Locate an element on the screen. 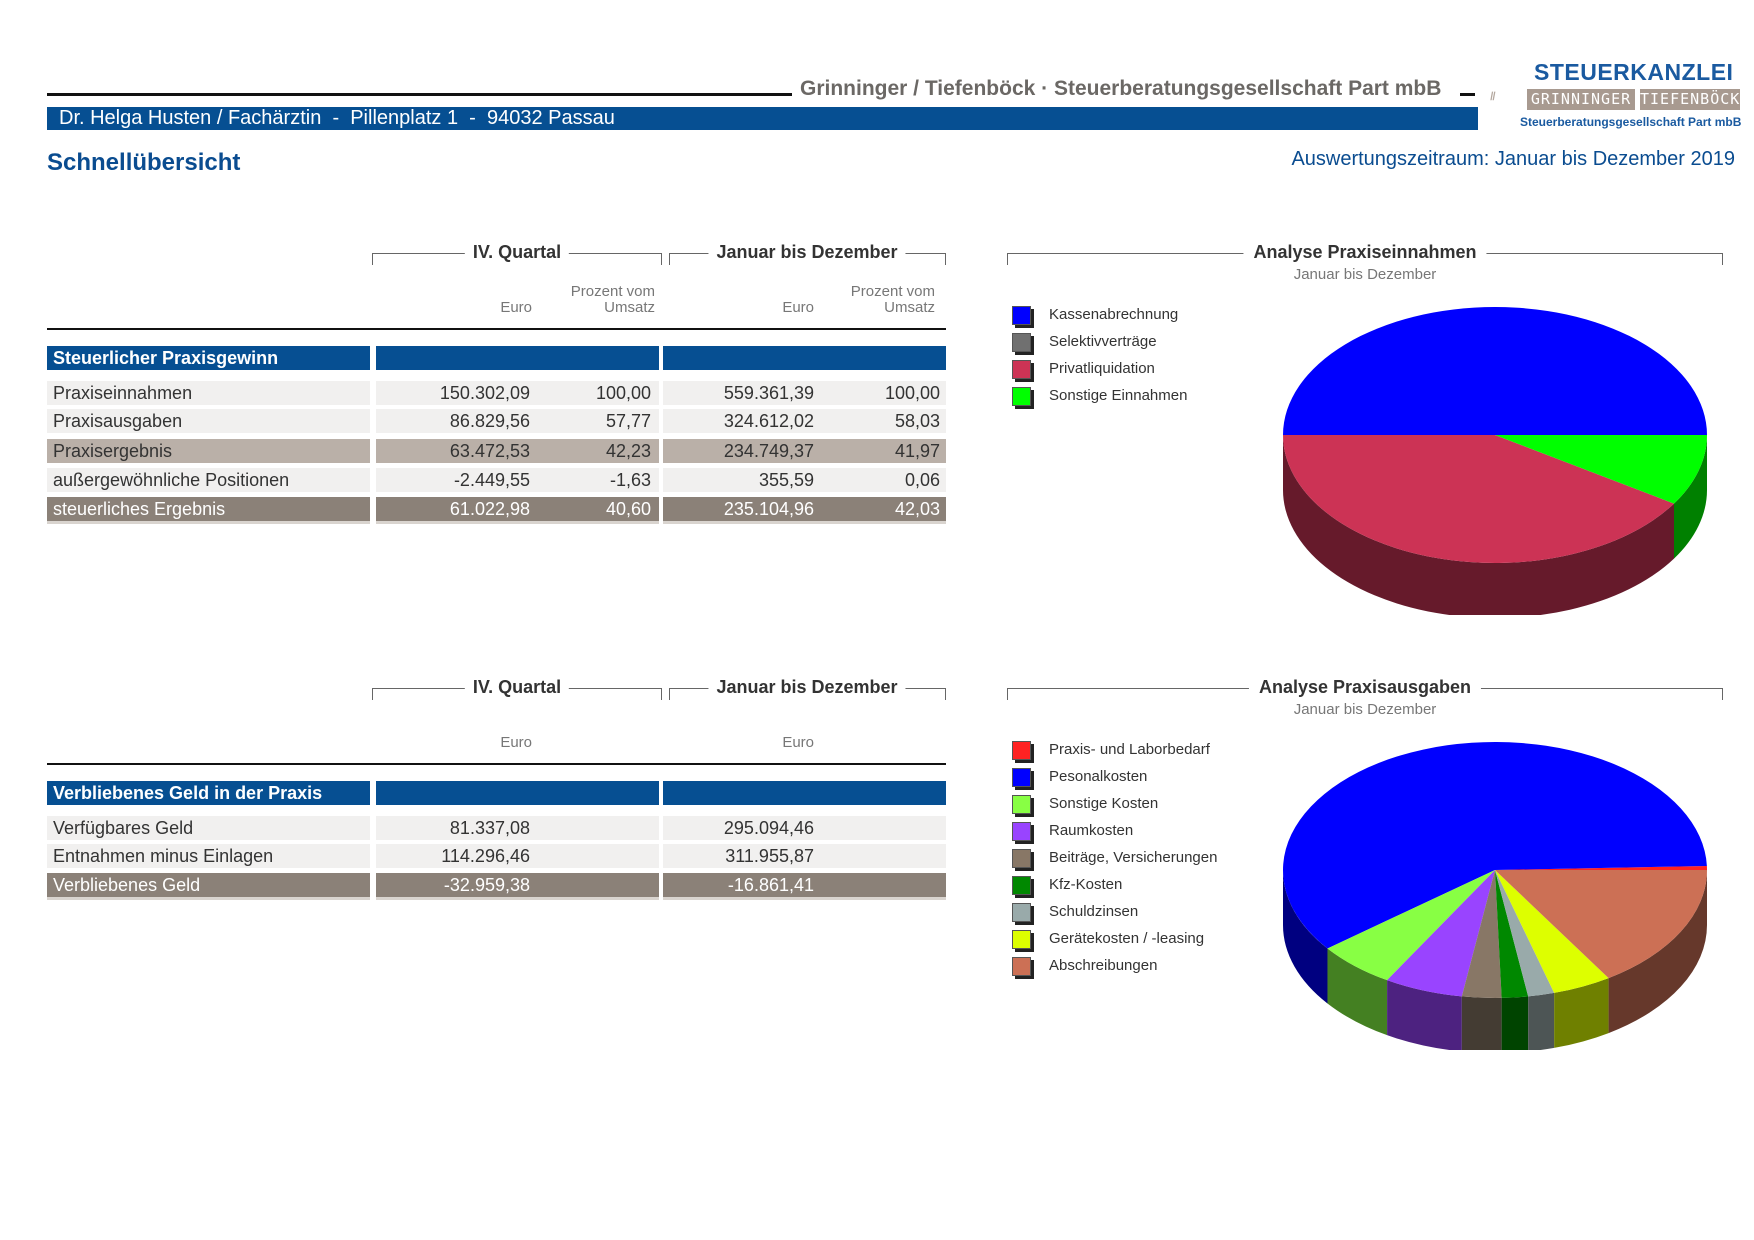  table-row-quarter: 114.296,46 is located at coordinates (517, 856).